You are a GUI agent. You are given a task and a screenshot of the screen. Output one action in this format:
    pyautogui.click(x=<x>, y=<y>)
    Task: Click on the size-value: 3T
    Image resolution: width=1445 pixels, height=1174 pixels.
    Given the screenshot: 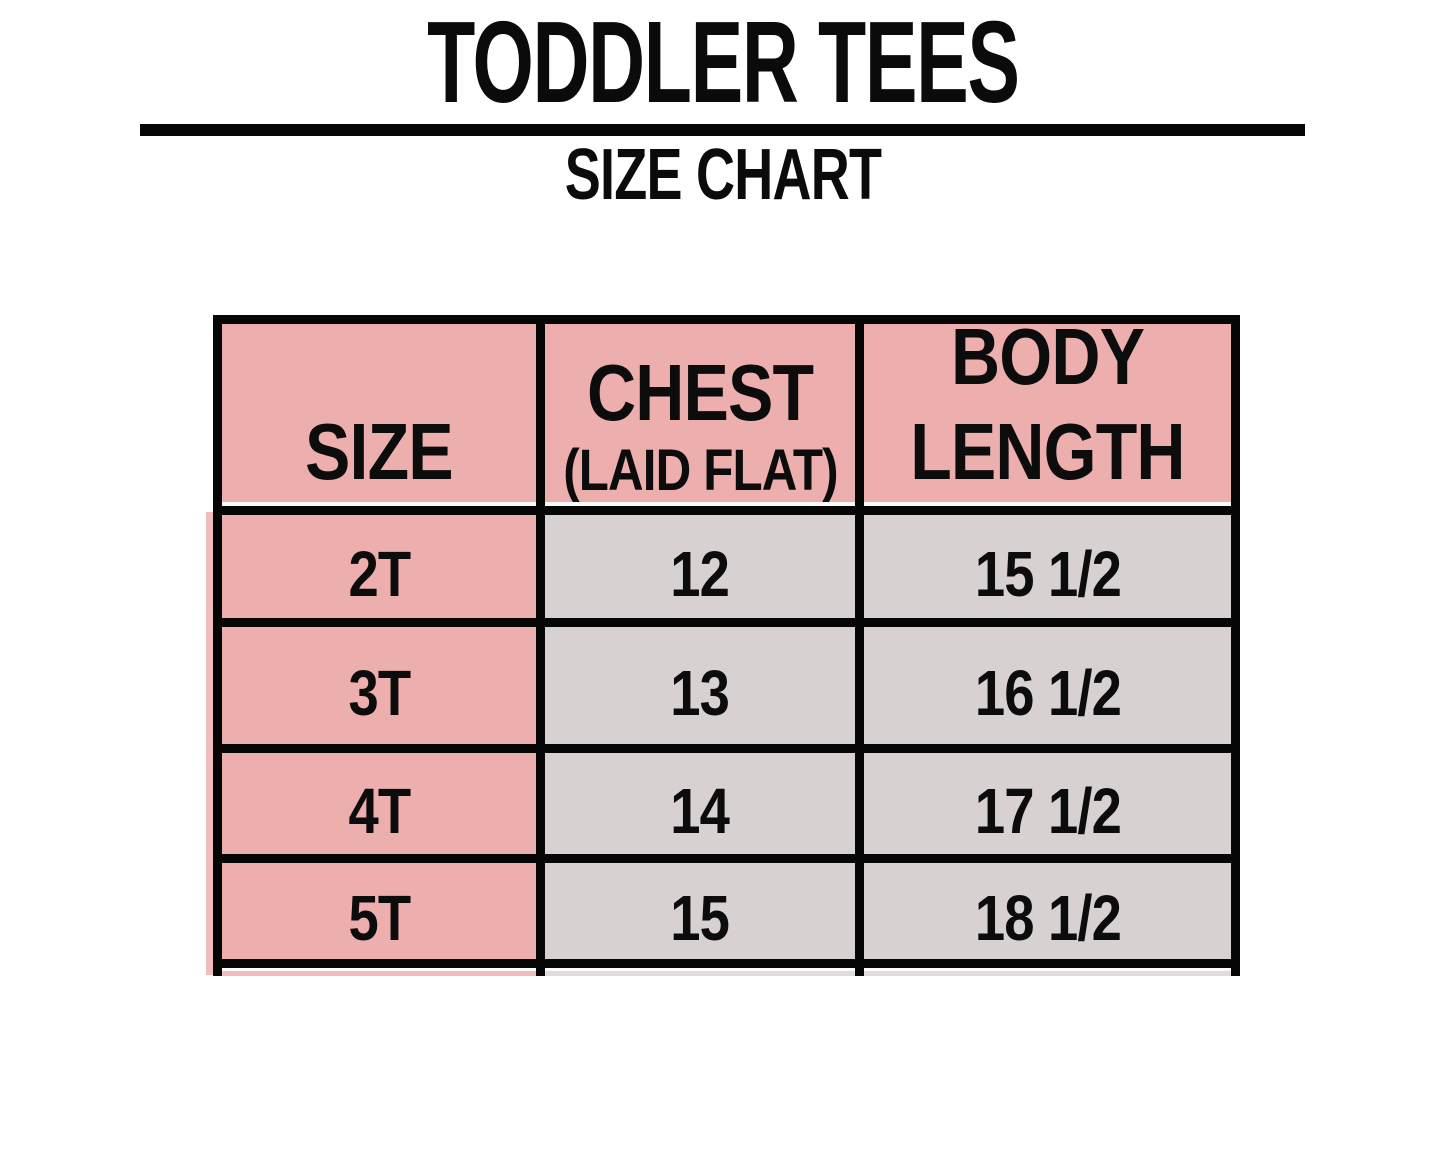 What is the action you would take?
    pyautogui.click(x=379, y=692)
    